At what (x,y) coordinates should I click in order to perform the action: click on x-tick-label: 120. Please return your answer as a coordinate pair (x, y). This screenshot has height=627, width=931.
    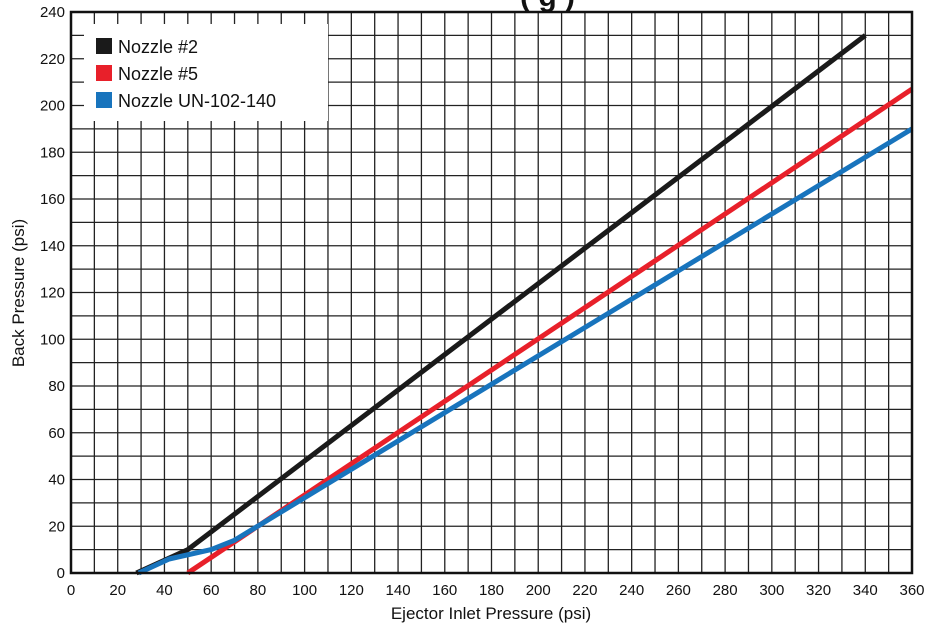
    Looking at the image, I should click on (351, 590).